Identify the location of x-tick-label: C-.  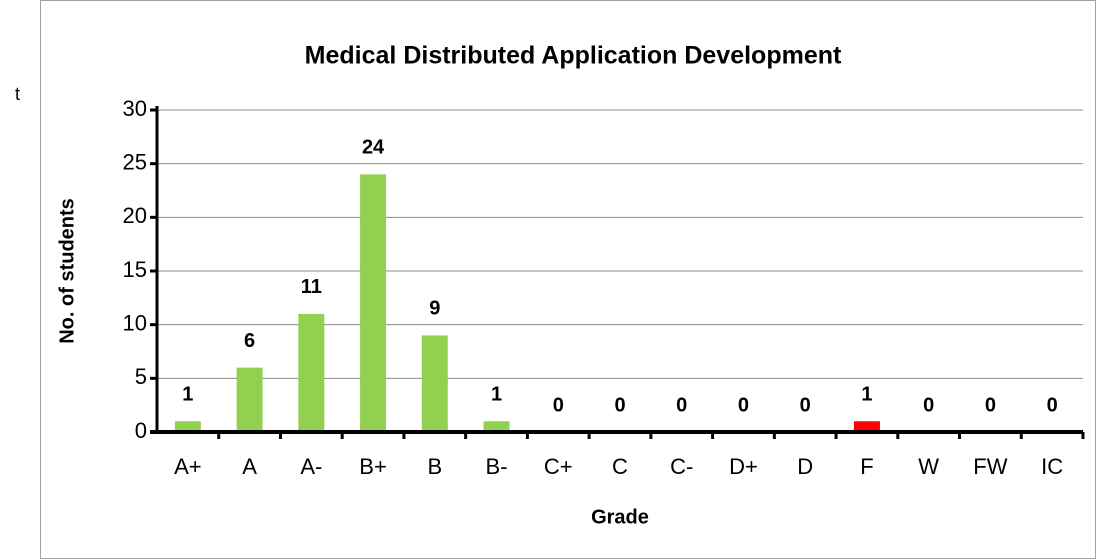
(681, 466).